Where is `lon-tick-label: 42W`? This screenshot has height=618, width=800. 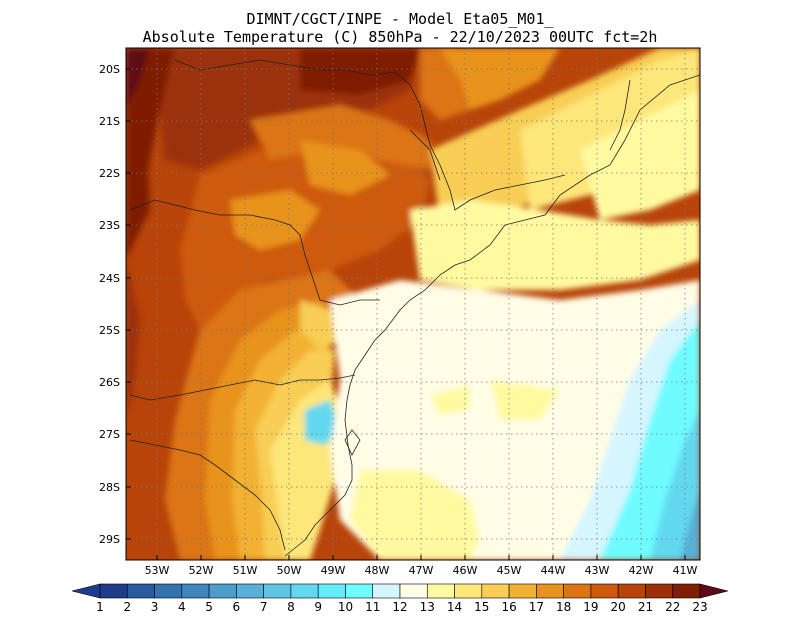 lon-tick-label: 42W is located at coordinates (641, 570).